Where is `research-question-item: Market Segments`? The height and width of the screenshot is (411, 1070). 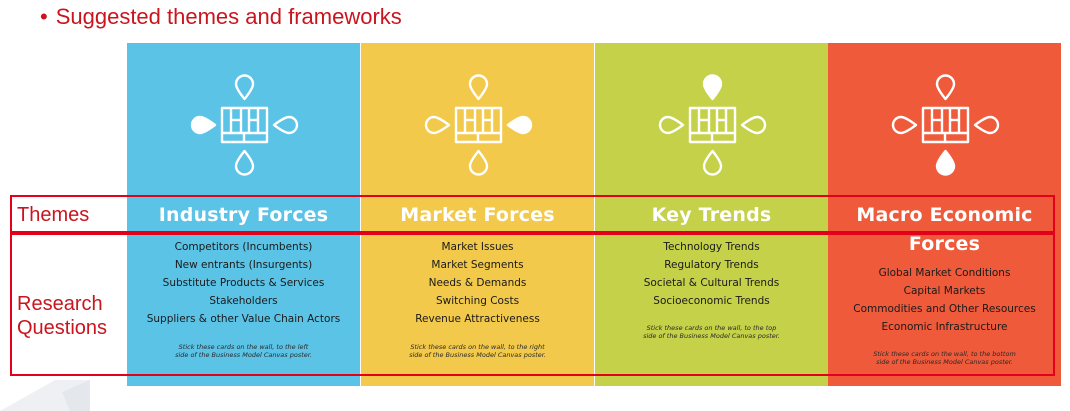 research-question-item: Market Segments is located at coordinates (477, 265).